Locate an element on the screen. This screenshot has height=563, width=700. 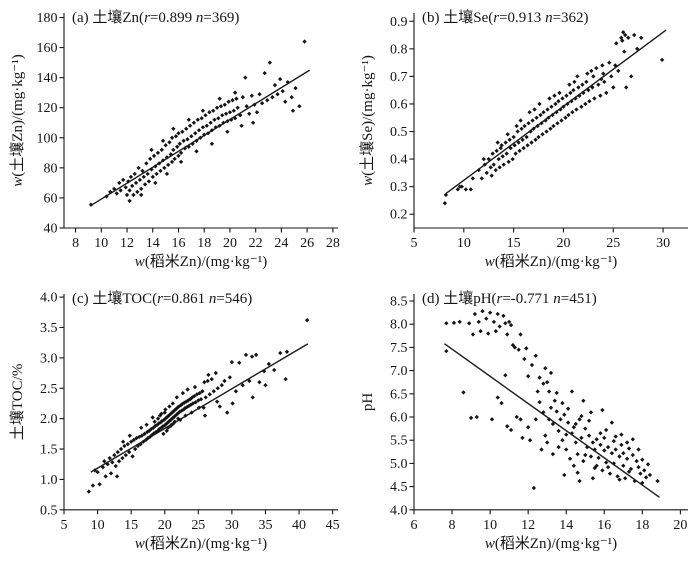
x-tick-label: 26 is located at coordinates (307, 243).